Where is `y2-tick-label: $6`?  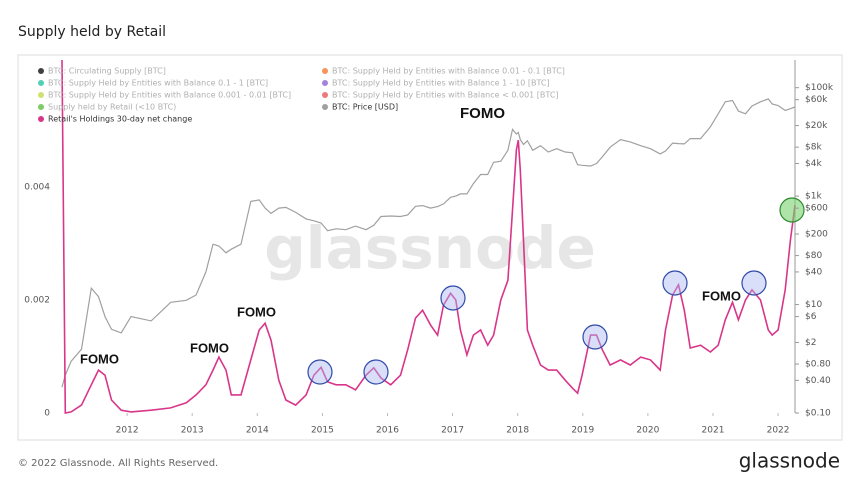
y2-tick-label: $6 is located at coordinates (811, 317).